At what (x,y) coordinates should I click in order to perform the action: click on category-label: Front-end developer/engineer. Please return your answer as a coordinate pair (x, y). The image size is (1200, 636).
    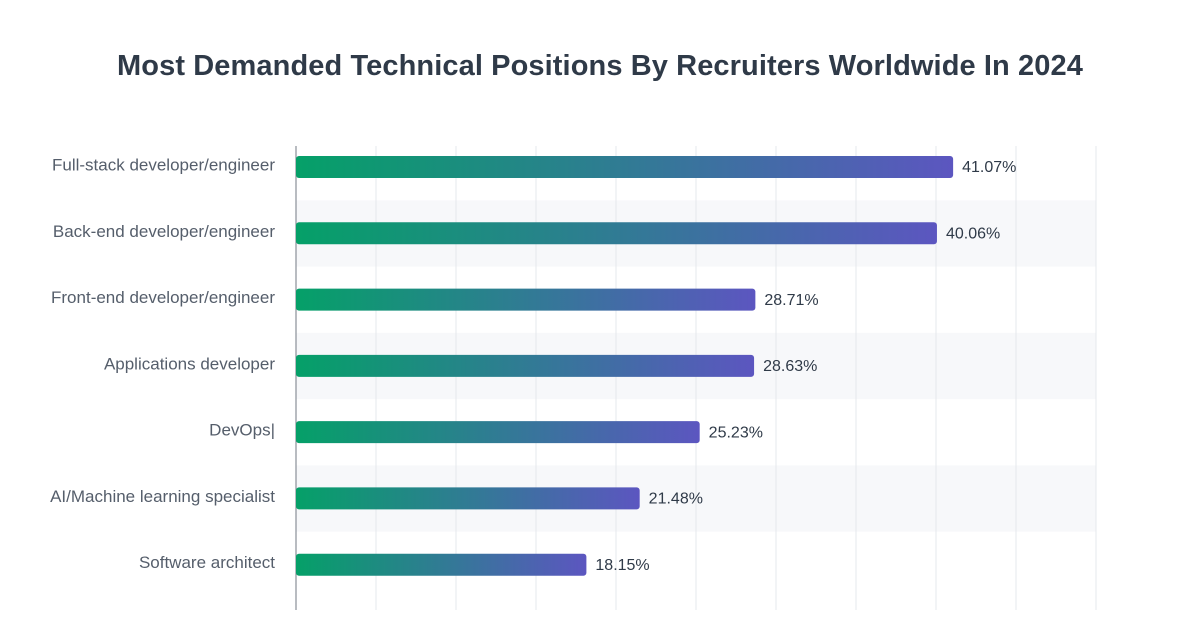
    Looking at the image, I should click on (163, 297).